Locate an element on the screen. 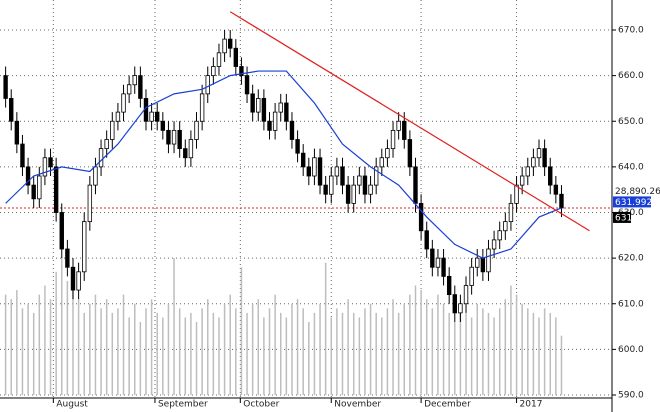 The height and width of the screenshot is (412, 660). x-tick-label: August is located at coordinates (72, 405).